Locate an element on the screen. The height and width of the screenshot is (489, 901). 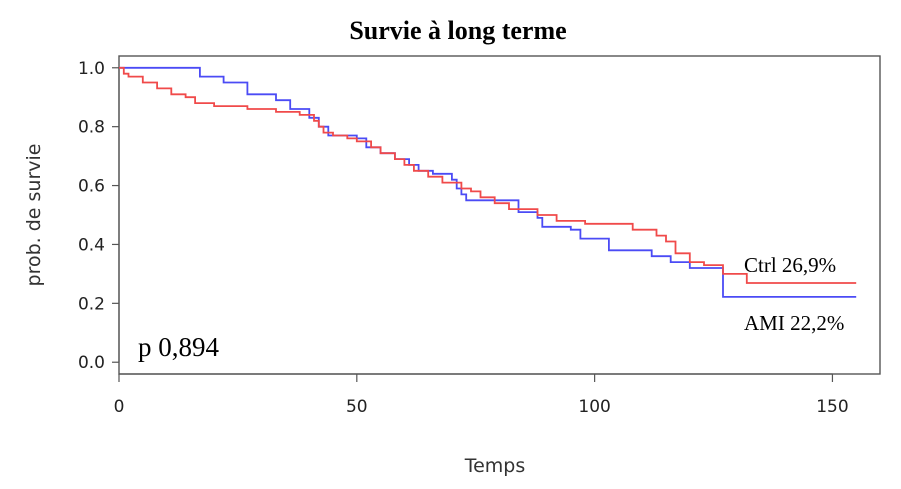
y-axis: 0.0 0.2 0.4 0.6 0.8 1.0 is located at coordinates (99, 216).